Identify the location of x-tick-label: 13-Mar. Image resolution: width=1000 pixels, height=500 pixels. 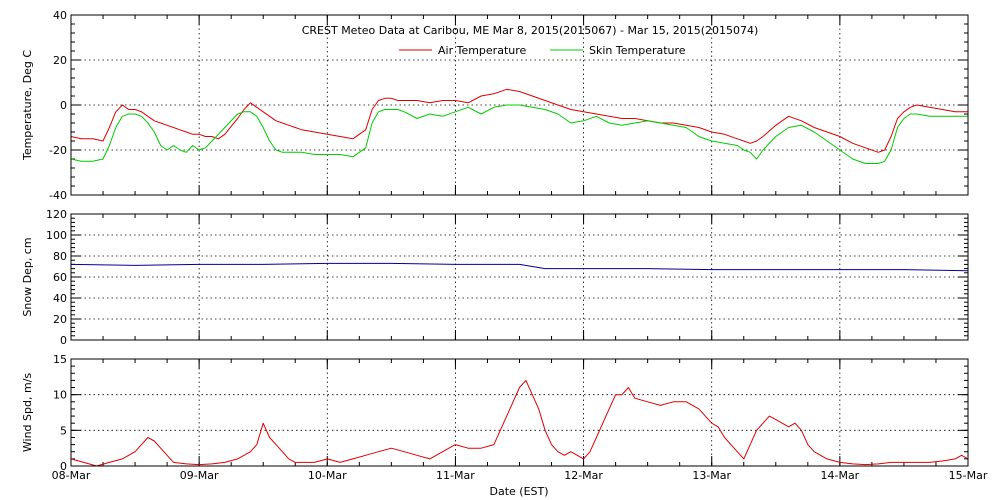
(711, 475).